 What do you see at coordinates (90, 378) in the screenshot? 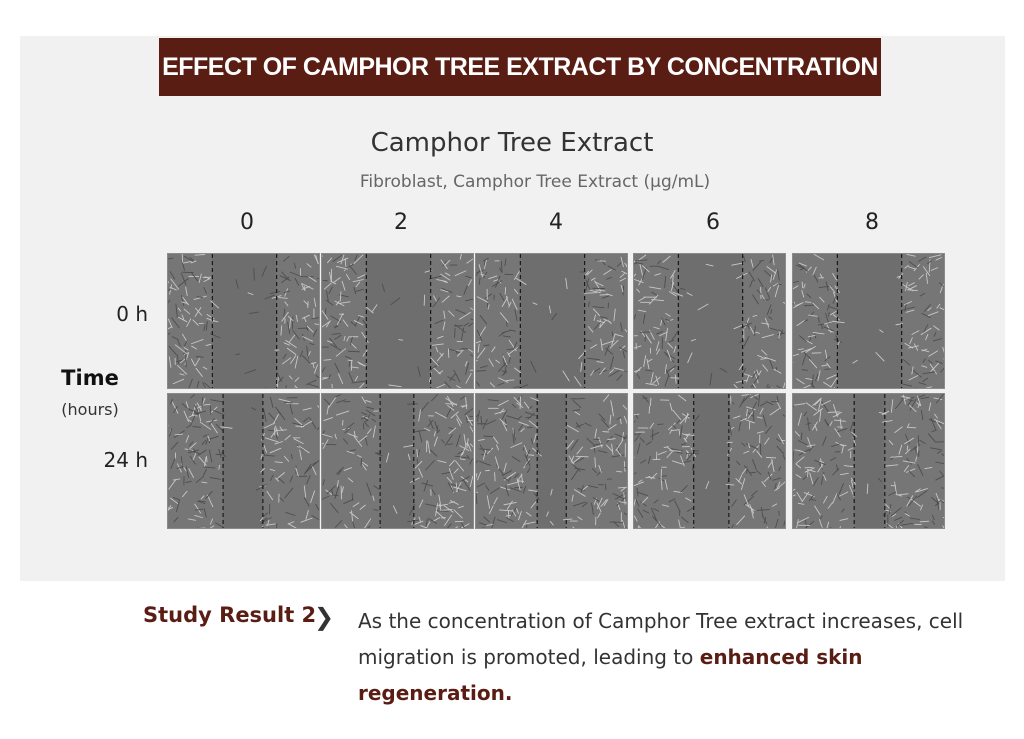
I see `time-axis-title: Time` at bounding box center [90, 378].